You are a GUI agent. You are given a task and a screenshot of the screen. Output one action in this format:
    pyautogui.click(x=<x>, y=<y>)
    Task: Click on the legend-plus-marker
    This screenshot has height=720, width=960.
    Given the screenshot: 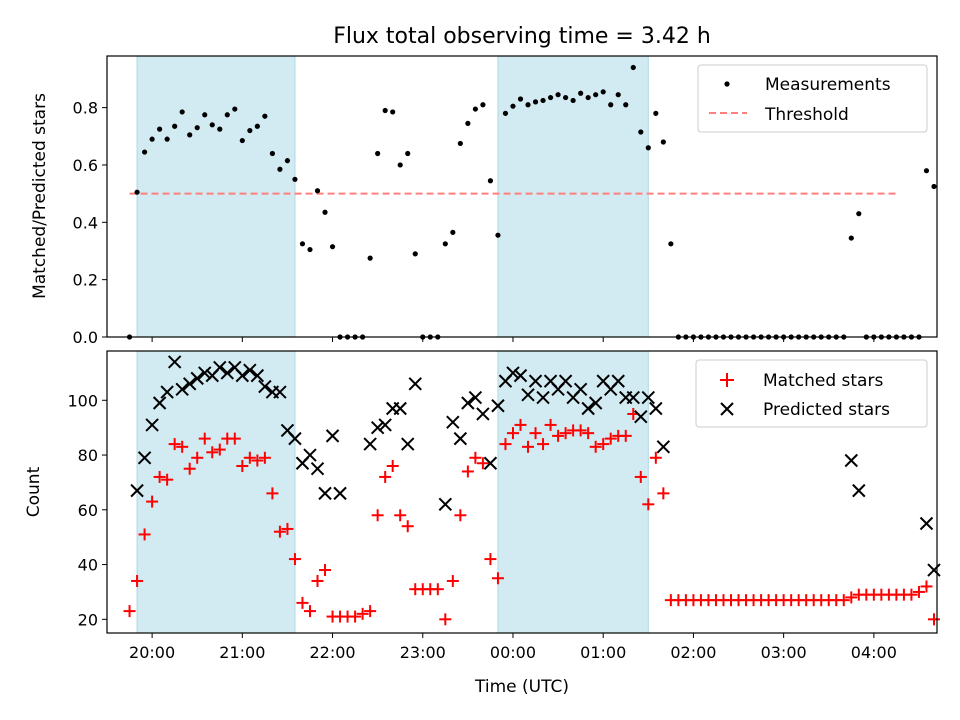 What is the action you would take?
    pyautogui.click(x=727, y=380)
    